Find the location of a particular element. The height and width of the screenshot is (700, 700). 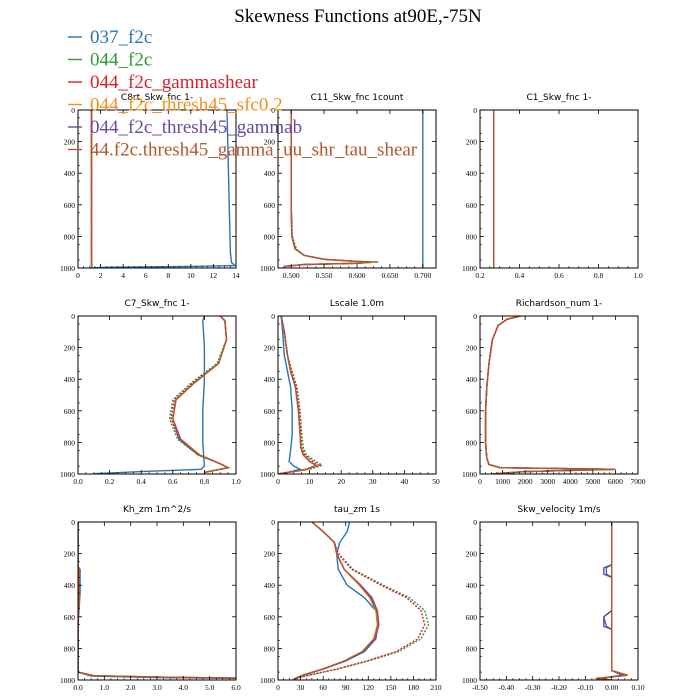

x-tick-label: 6 is located at coordinates (146, 275).